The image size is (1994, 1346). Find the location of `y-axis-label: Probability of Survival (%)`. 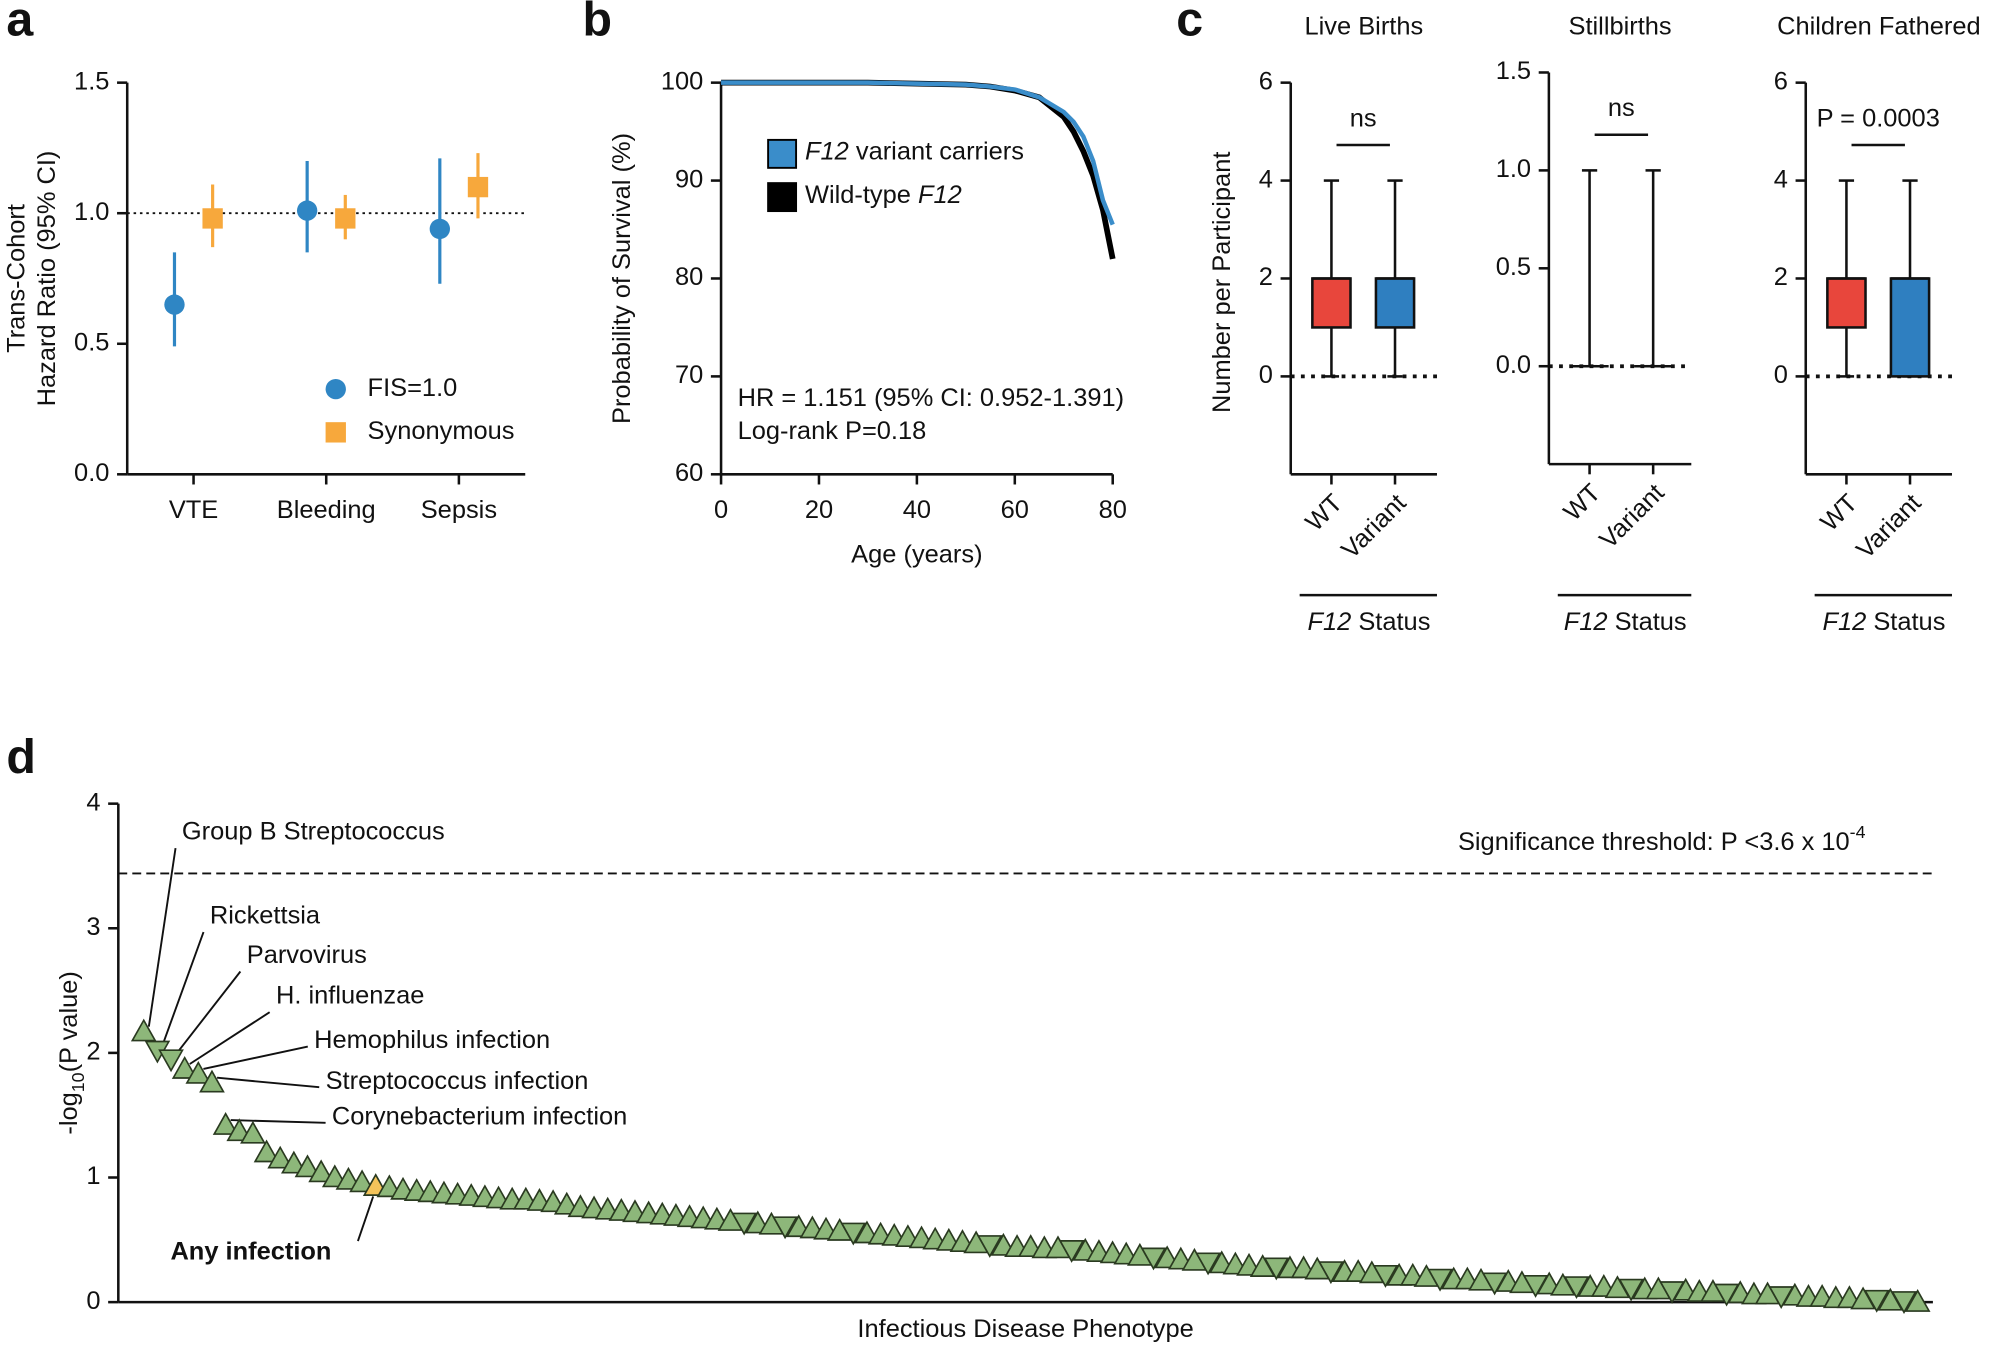

y-axis-label: Probability of Survival (%) is located at coordinates (622, 278).